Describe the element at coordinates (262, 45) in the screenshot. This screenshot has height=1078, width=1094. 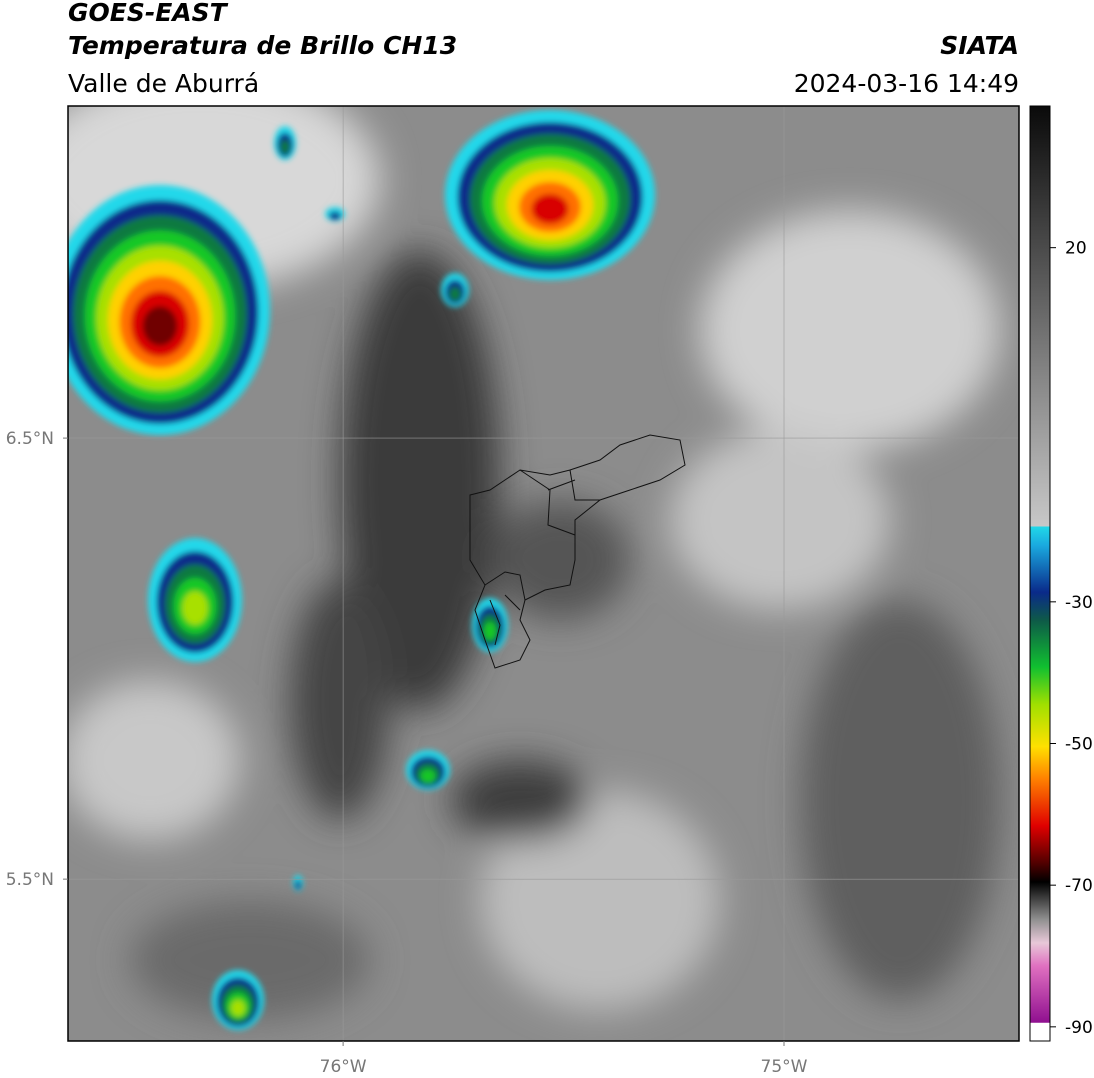
I see `subtitle: Temperatura de Brillo CH13` at that location.